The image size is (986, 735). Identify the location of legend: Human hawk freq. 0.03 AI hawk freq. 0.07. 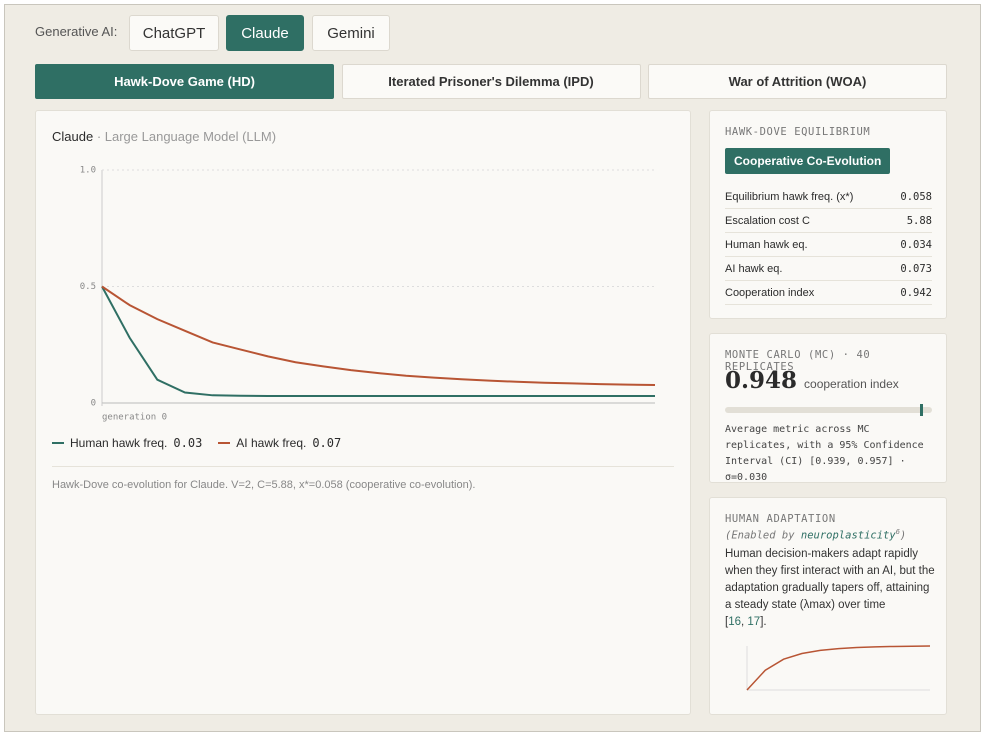
(196, 443).